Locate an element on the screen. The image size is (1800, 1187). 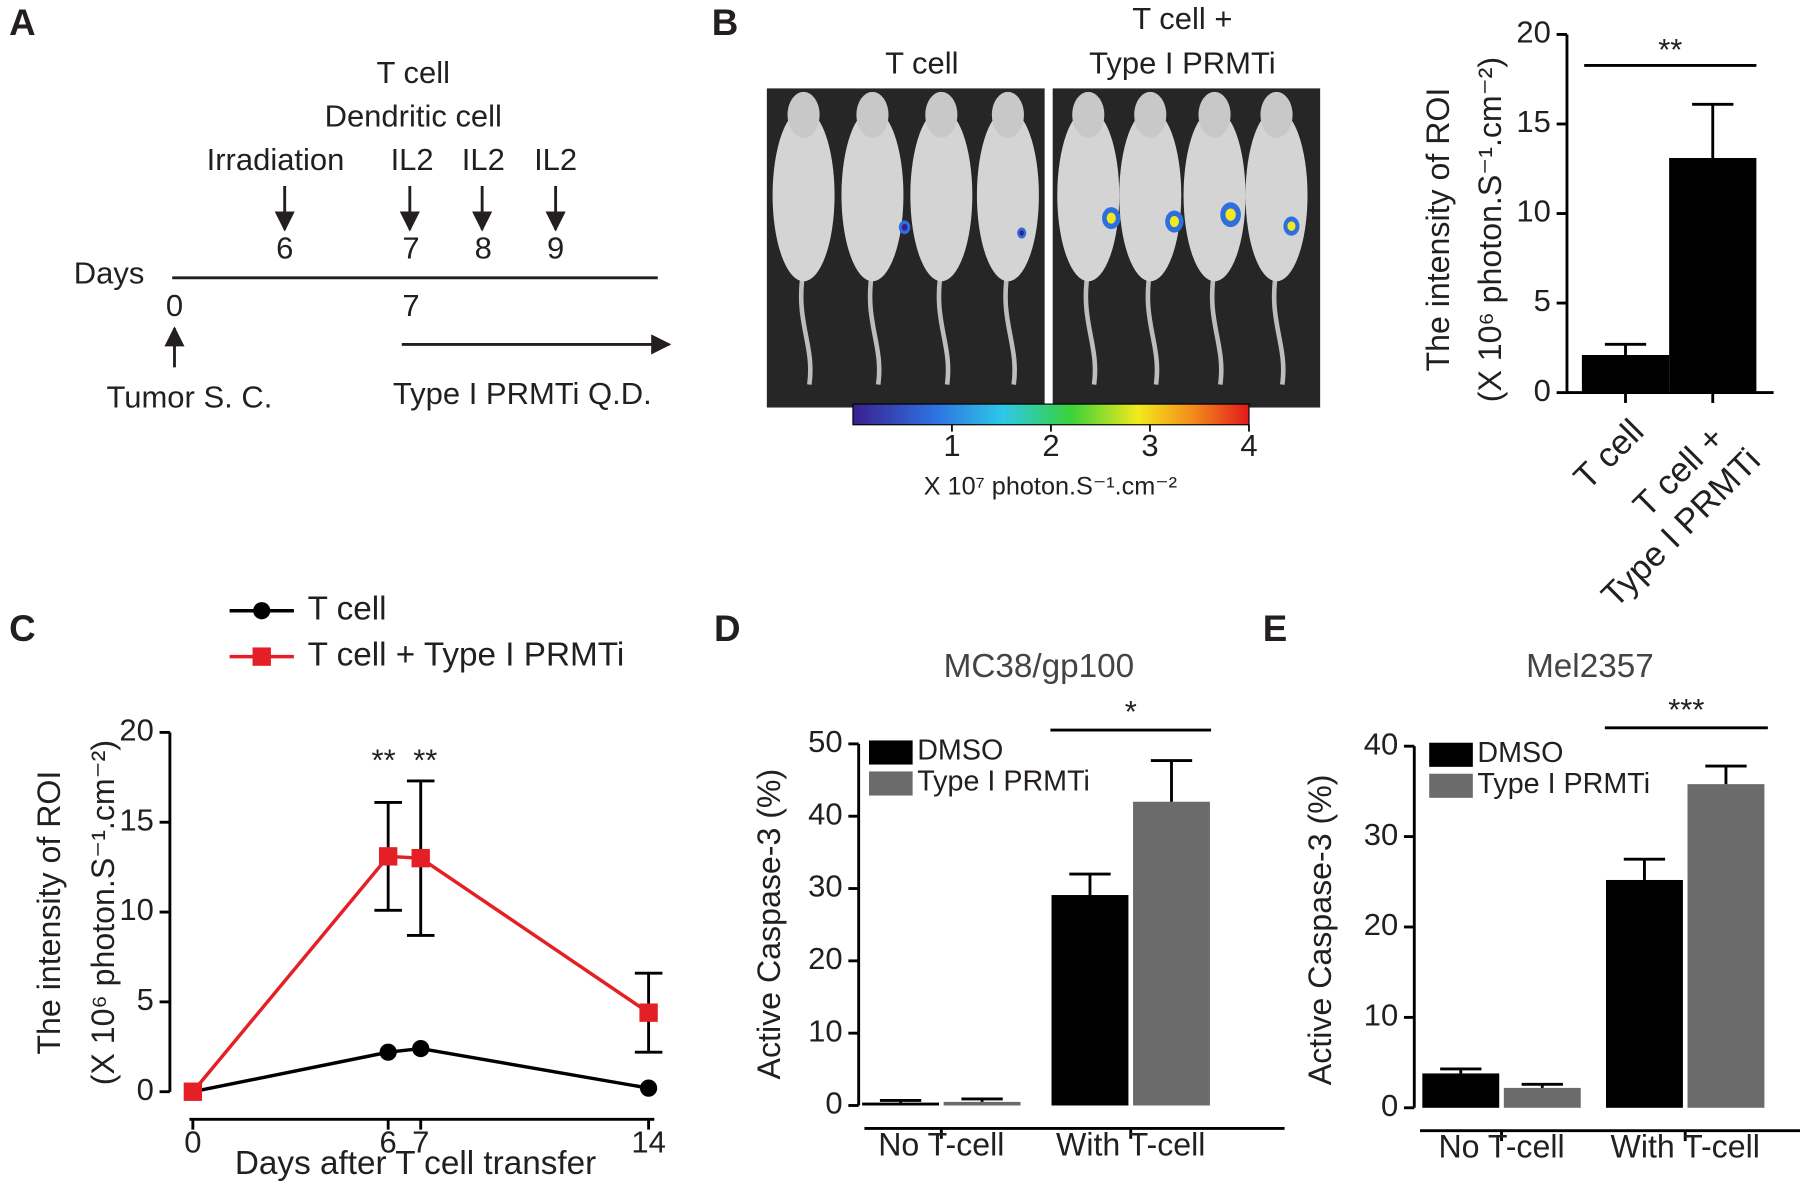
colorbar-tick-label: 3 is located at coordinates (1149, 445).